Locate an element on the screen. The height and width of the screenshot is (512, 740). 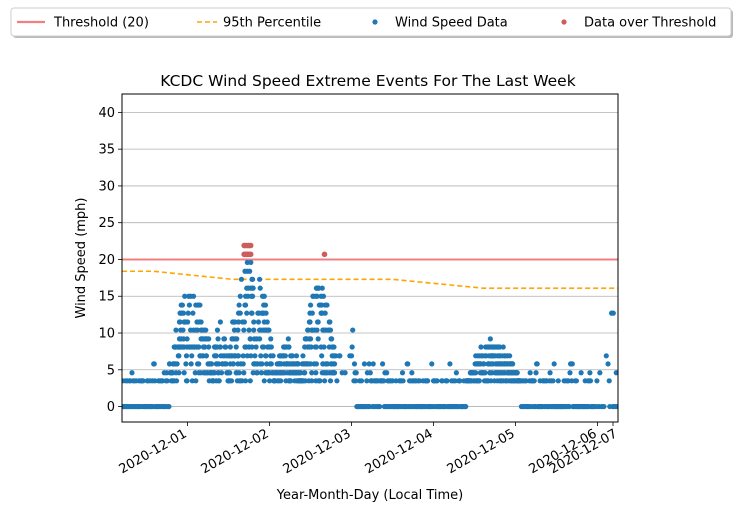
x-tick-label: 2020-12-03 is located at coordinates (317, 451).